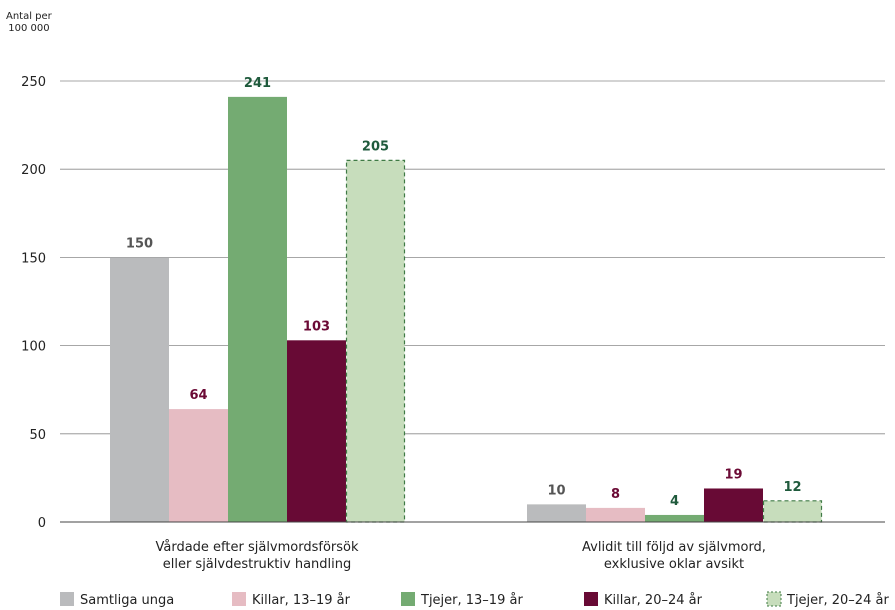 This screenshot has height=610, width=895. What do you see at coordinates (127, 600) in the screenshot?
I see `legend-label: Samtliga unga` at bounding box center [127, 600].